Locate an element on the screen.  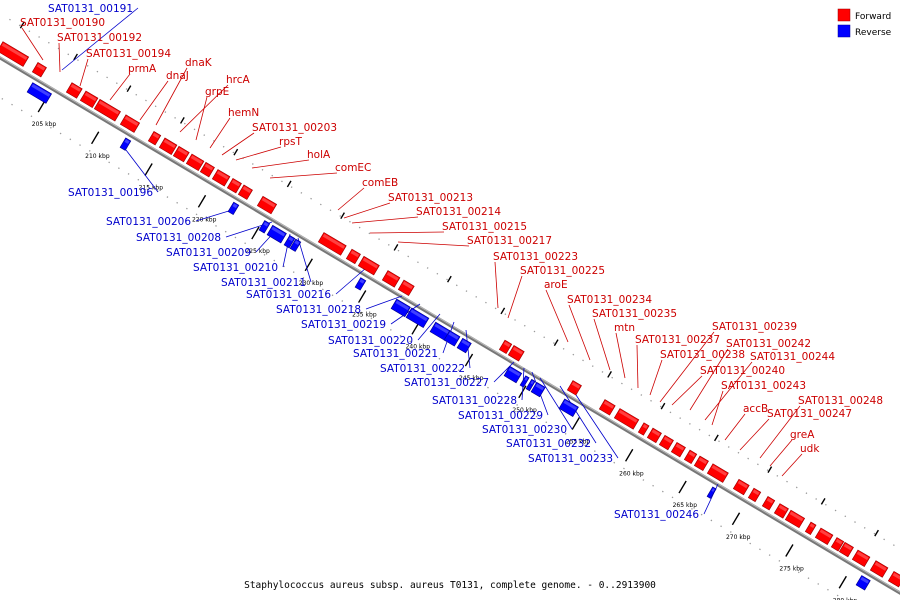
gene-label-sat0131-00217: SAT0131_00217 is located at coordinates (509, 241).